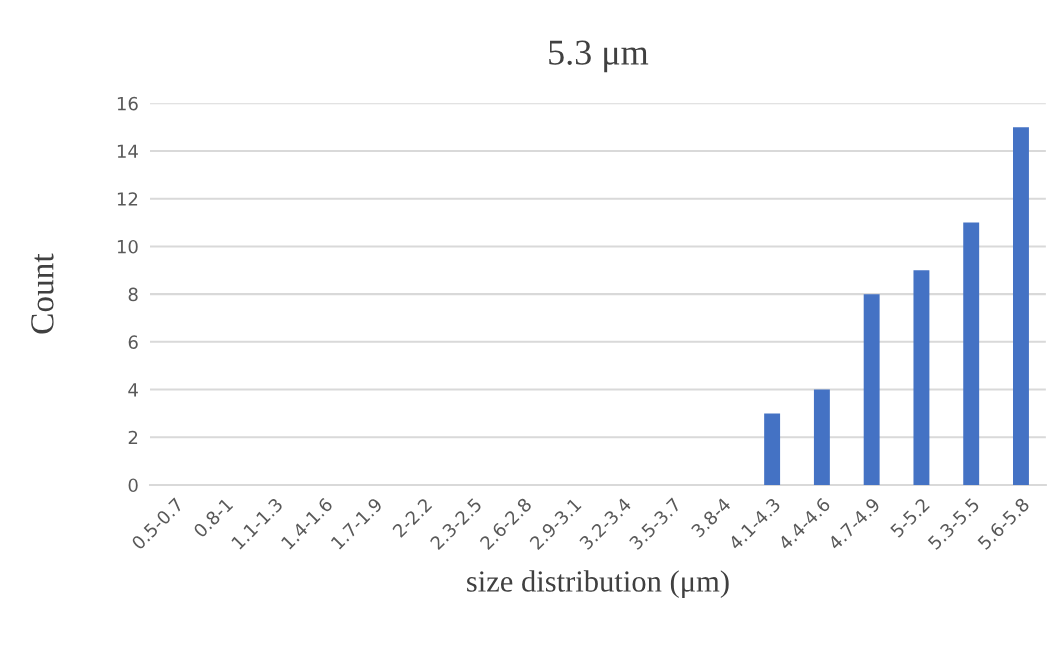 This screenshot has width=1049, height=658. I want to click on y-tick-label: 0, so click(133, 485).